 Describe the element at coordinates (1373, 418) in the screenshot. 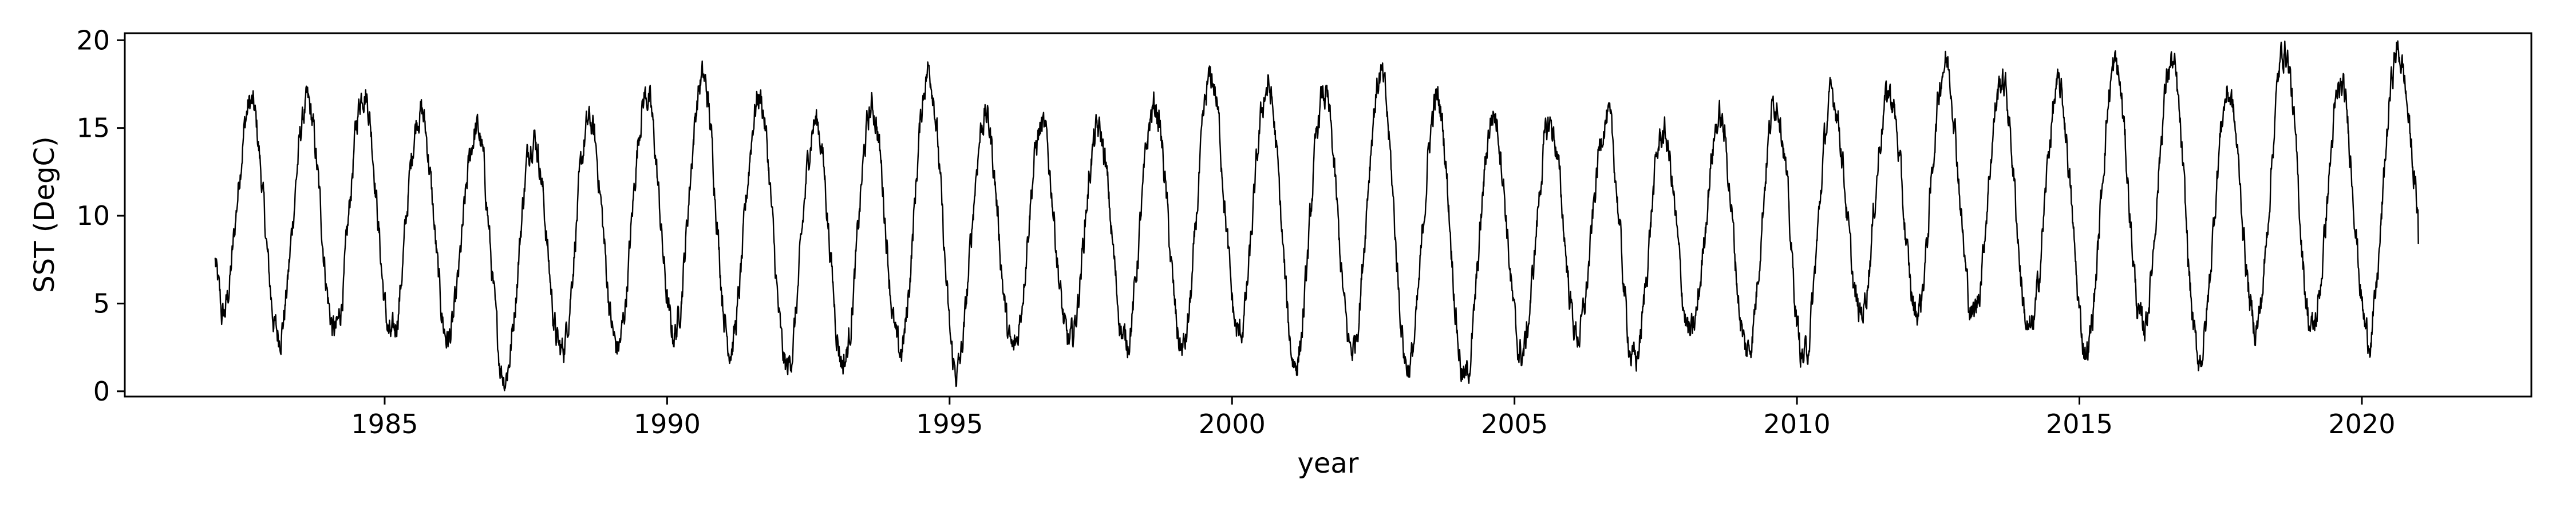

I see `x-axis: 1985 1990 1995 2000 2005 2010 2015 2020` at that location.